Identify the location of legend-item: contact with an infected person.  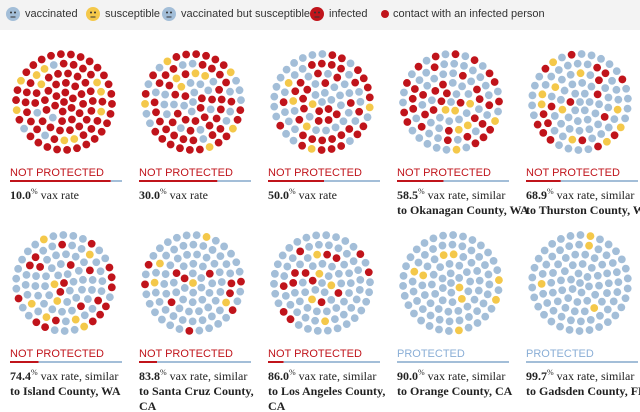
(463, 14).